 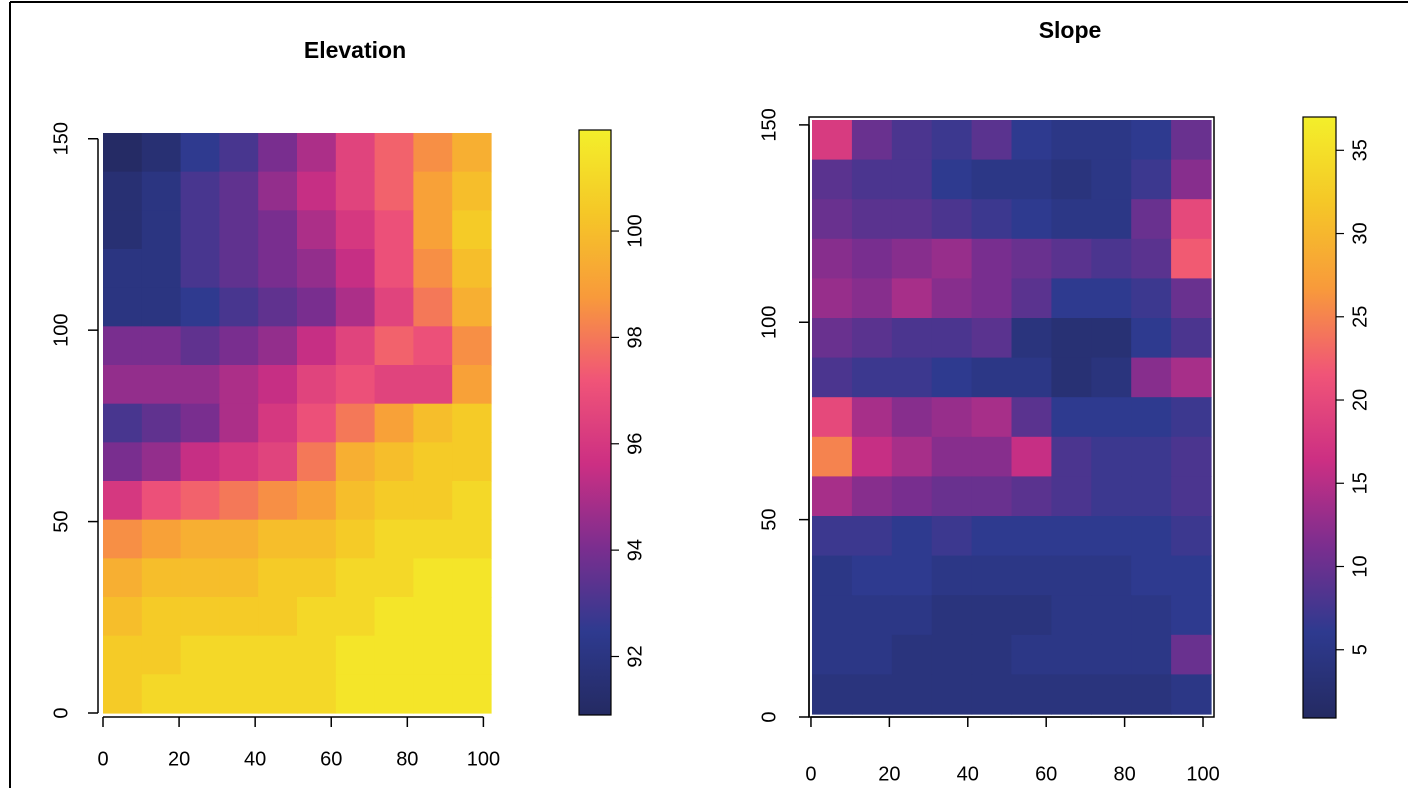 What do you see at coordinates (1360, 317) in the screenshot?
I see `colorbar-tick-label: 25` at bounding box center [1360, 317].